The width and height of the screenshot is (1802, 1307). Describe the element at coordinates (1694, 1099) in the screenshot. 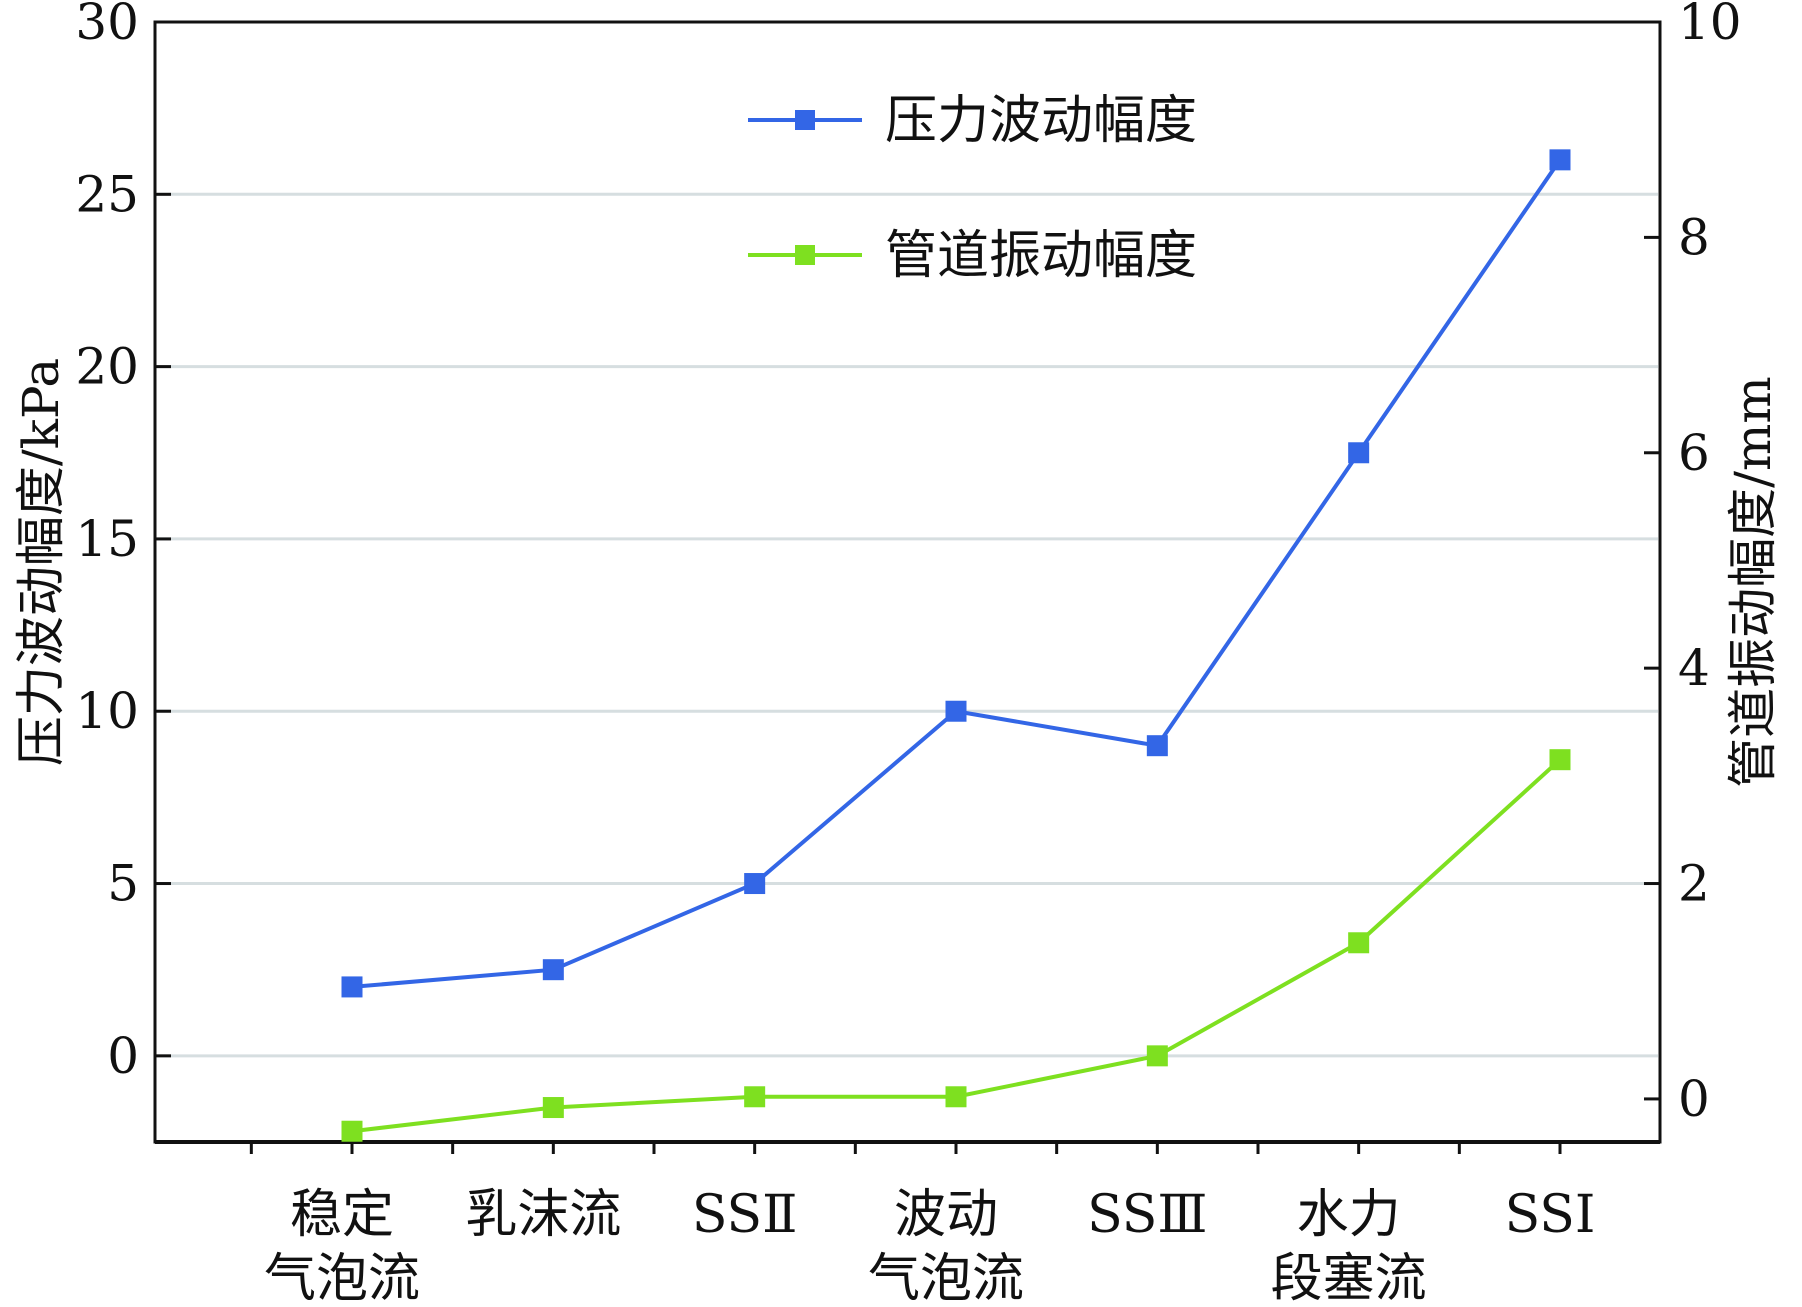

I see `y-right-tick-label: 0` at that location.